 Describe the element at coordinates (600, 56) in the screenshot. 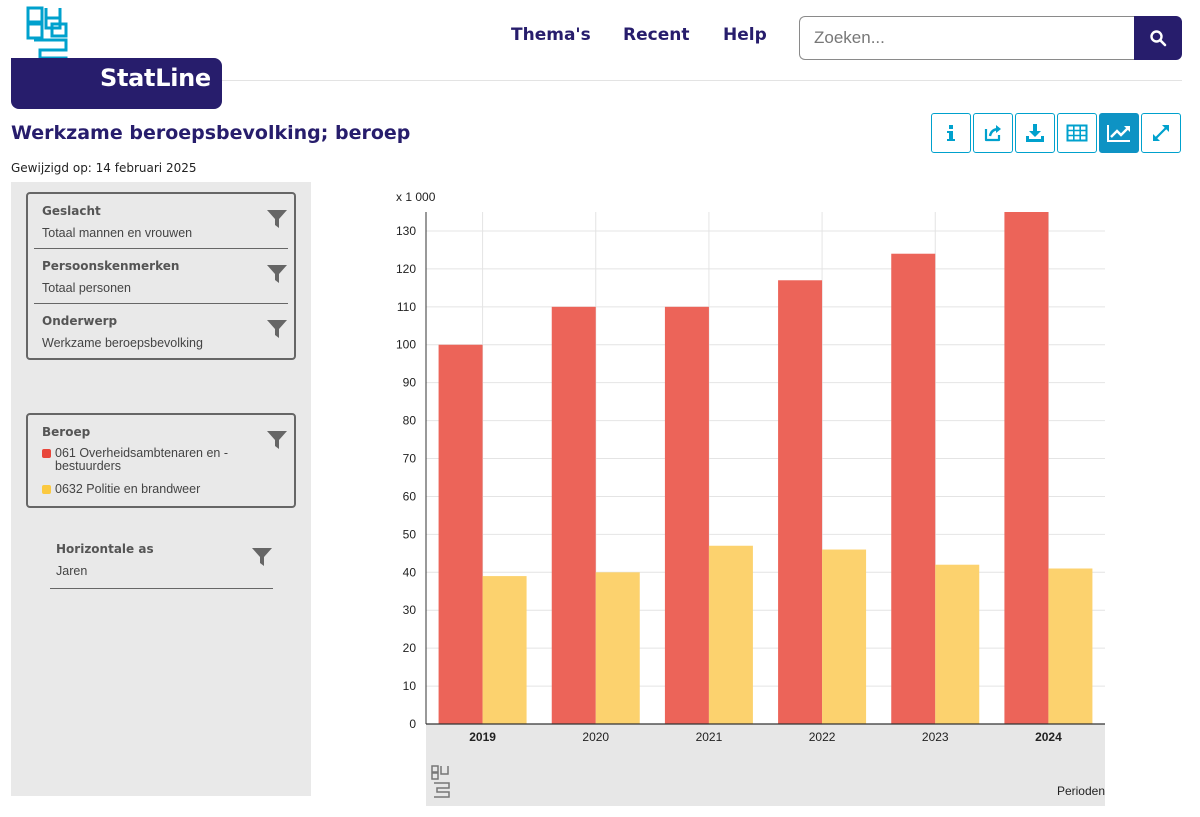

I see `header: StatLine Thema's Recent Help` at that location.